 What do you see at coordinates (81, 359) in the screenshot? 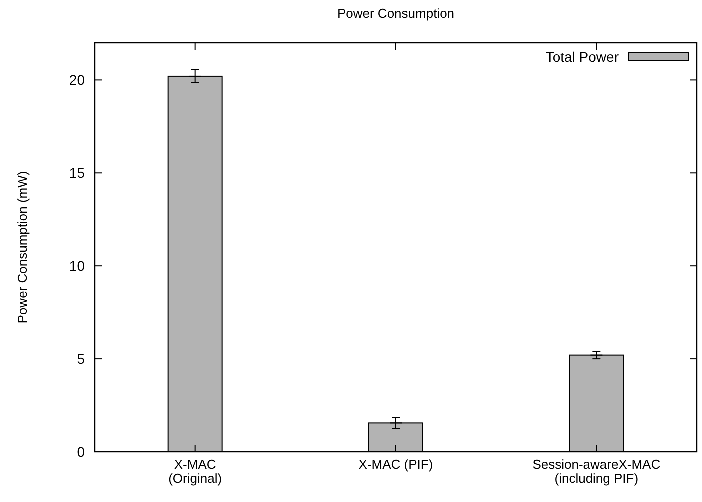
I see `y-tick-label: 5` at bounding box center [81, 359].